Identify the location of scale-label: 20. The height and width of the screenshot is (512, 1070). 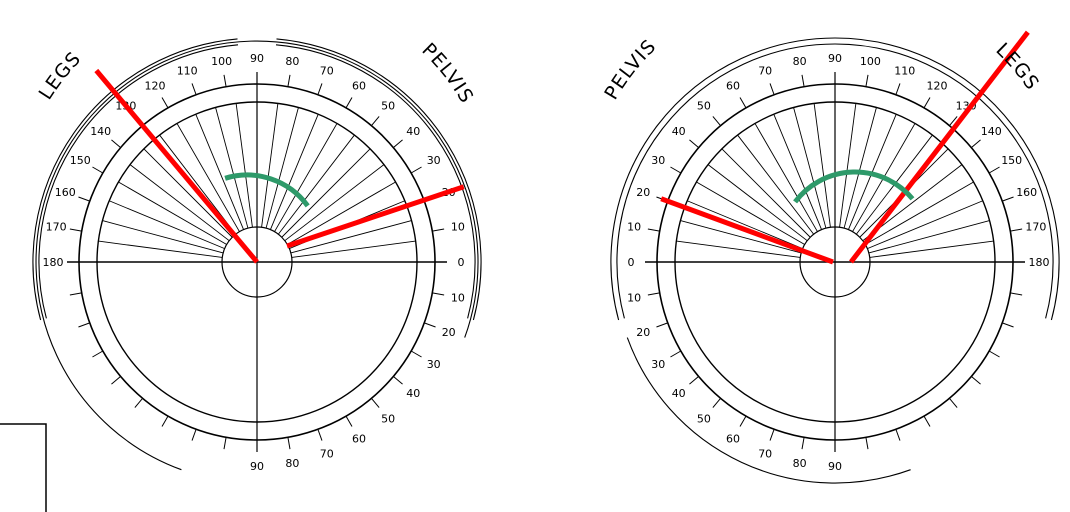
(643, 192).